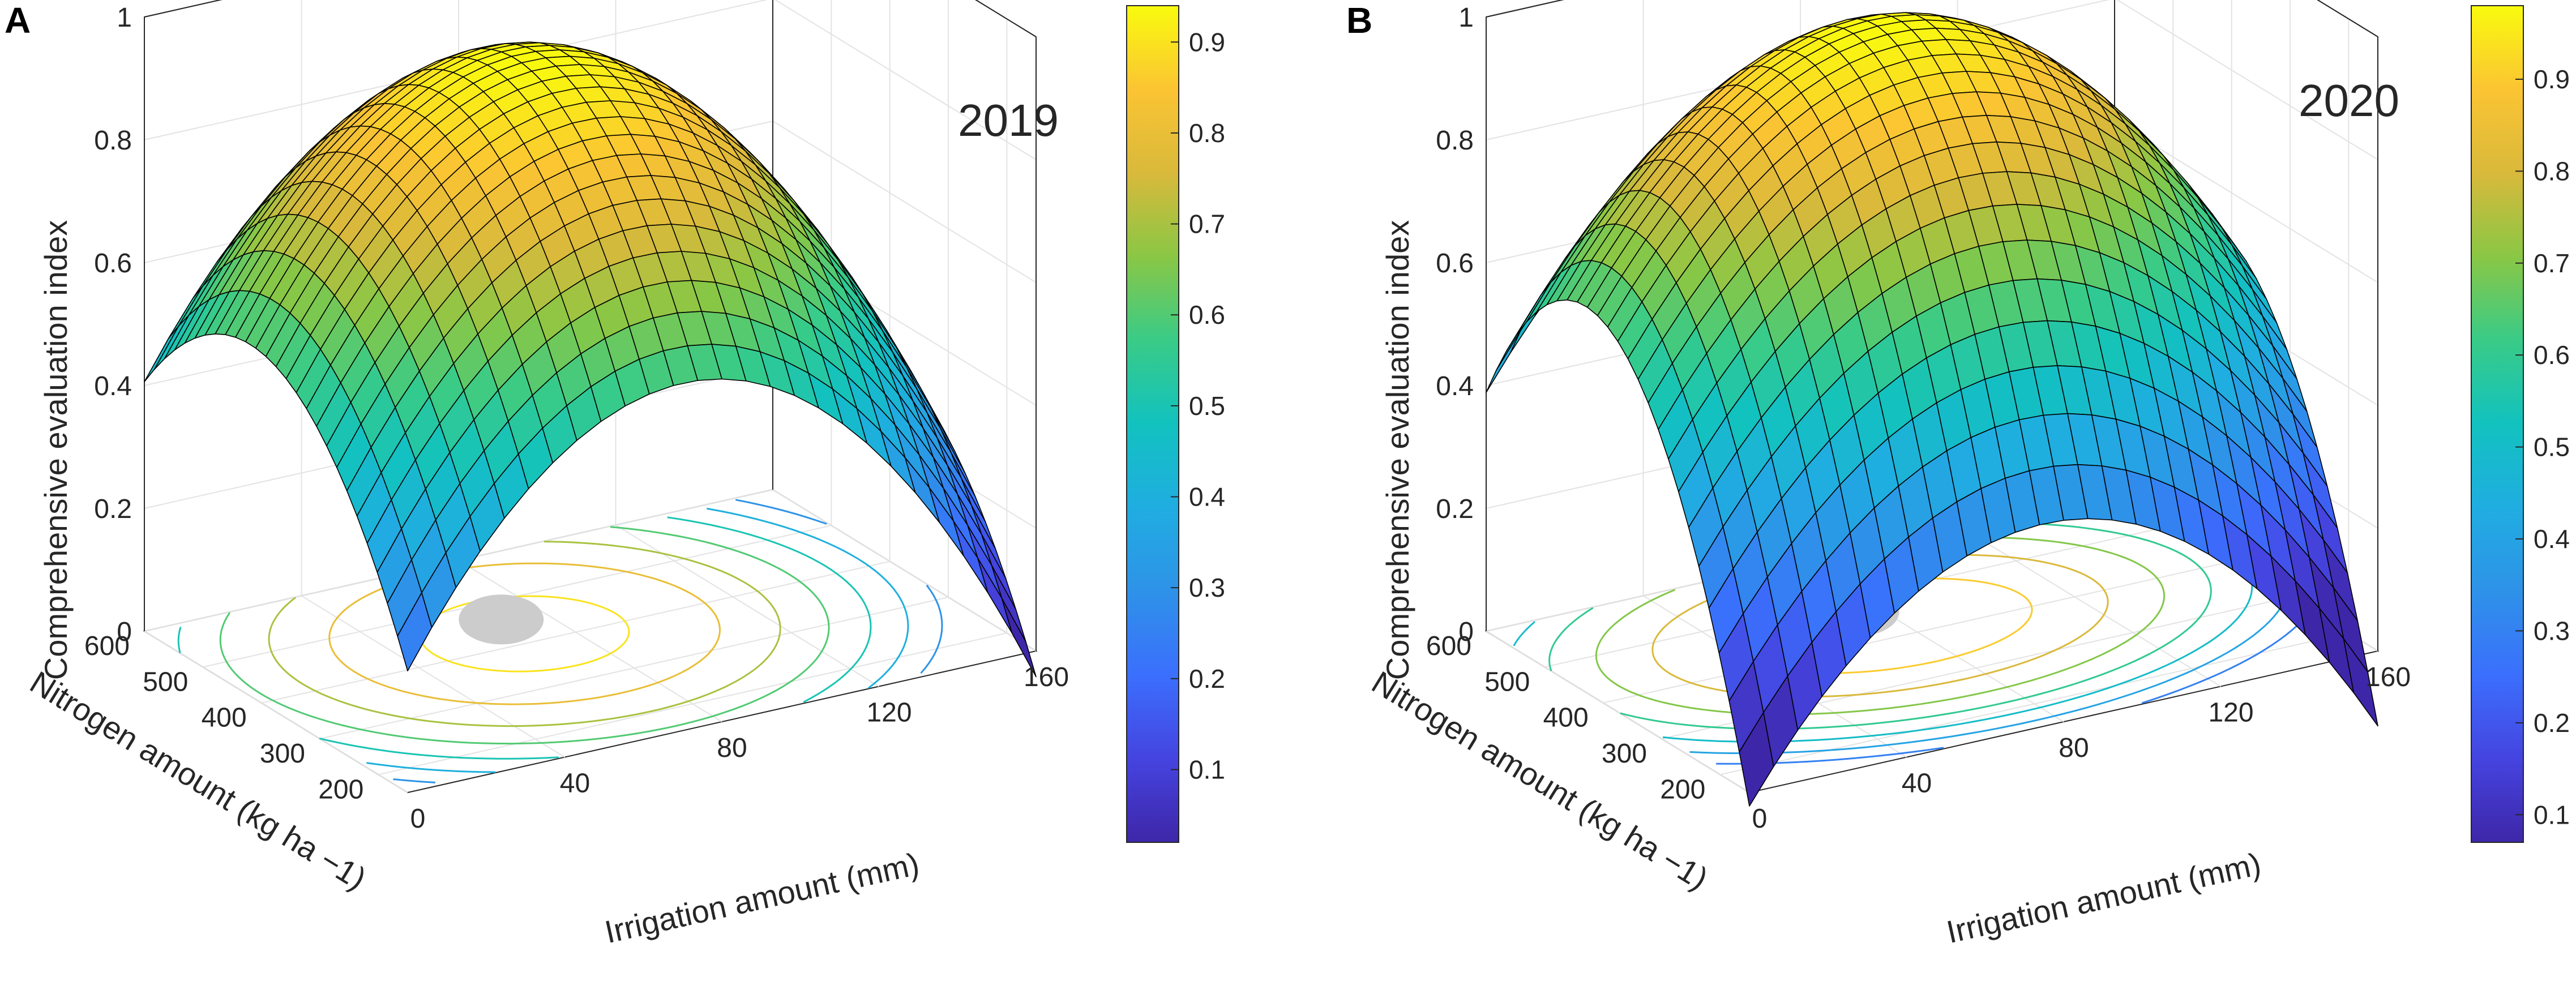  Describe the element at coordinates (1359, 20) in the screenshot. I see `panel-label: B` at that location.